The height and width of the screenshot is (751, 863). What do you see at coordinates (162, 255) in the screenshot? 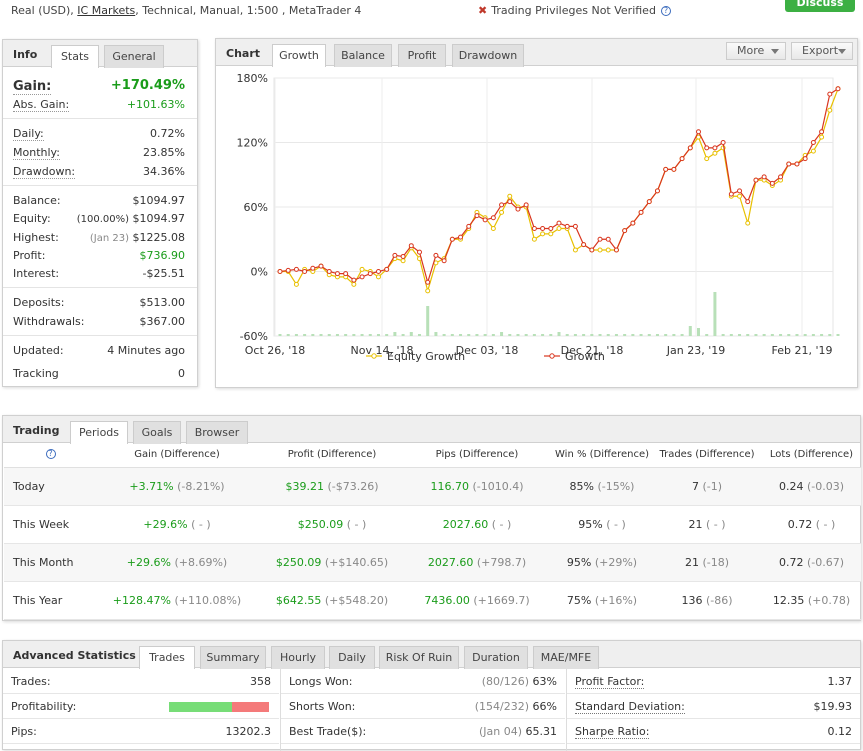
I see `profit-value: $736.90` at bounding box center [162, 255].